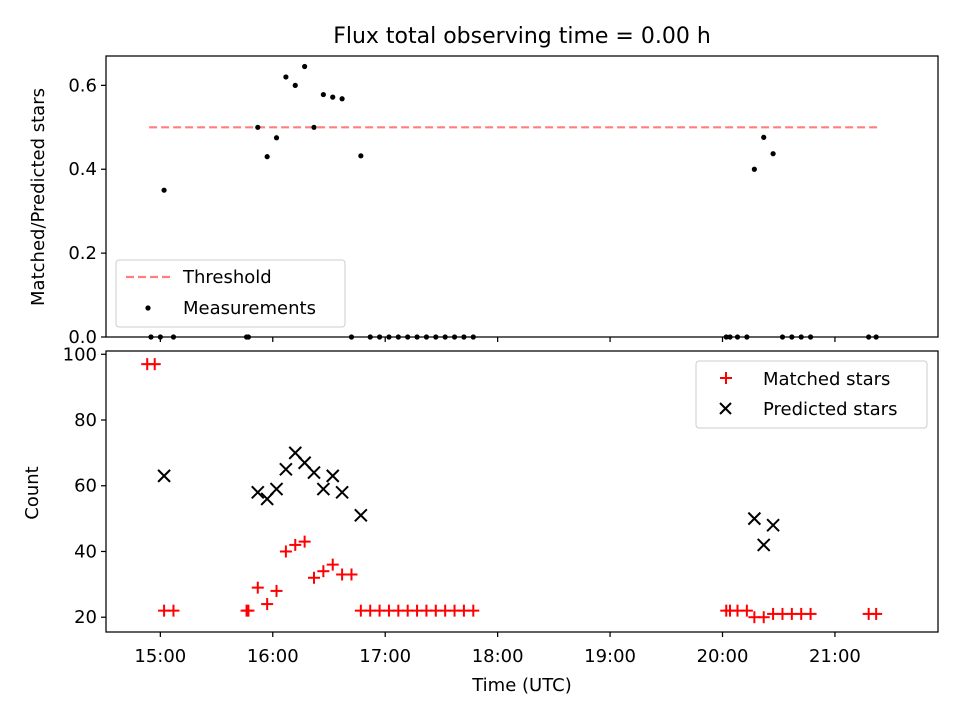 Image resolution: width=960 pixels, height=720 pixels. I want to click on measurements-legend-swatch, so click(148, 308).